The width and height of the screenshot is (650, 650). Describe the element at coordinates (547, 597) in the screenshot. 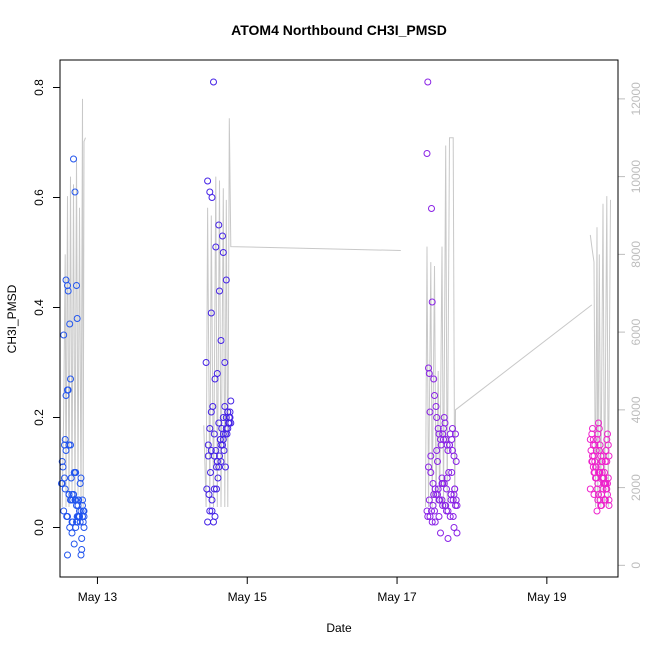

I see `x-tick-label: May 19` at that location.